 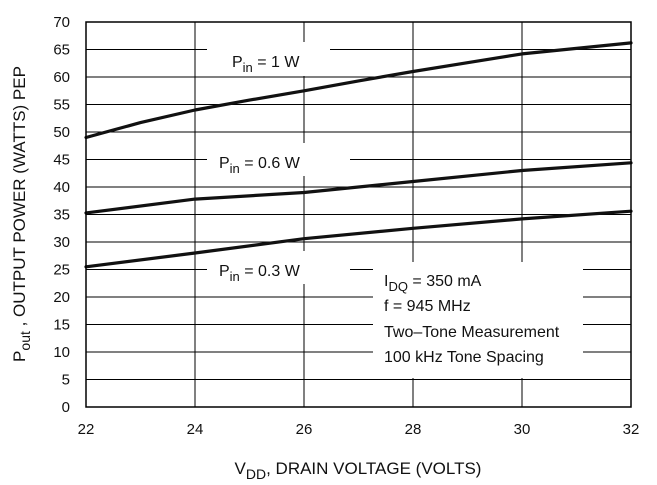 What do you see at coordinates (61, 160) in the screenshot?
I see `y-tick-label: 45` at bounding box center [61, 160].